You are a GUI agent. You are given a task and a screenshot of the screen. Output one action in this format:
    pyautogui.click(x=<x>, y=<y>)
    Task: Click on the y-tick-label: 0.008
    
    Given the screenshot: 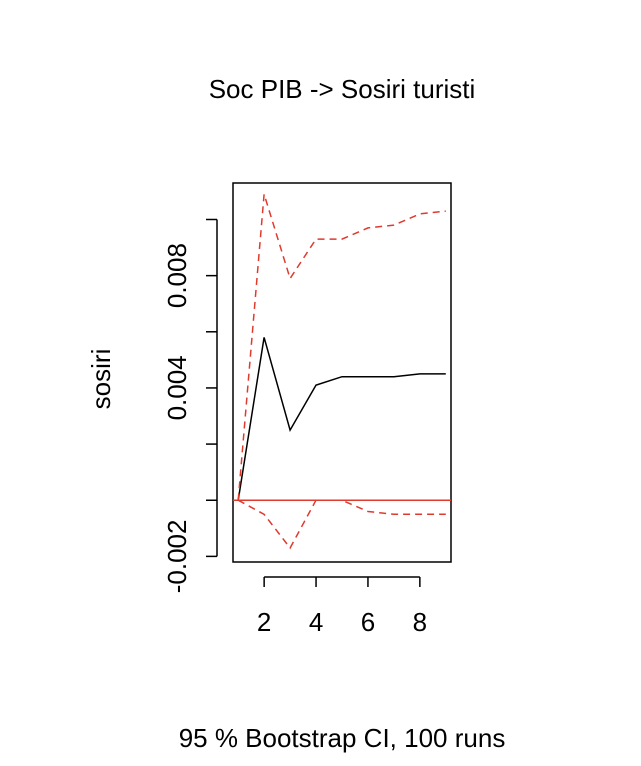 What is the action you would take?
    pyautogui.click(x=177, y=275)
    